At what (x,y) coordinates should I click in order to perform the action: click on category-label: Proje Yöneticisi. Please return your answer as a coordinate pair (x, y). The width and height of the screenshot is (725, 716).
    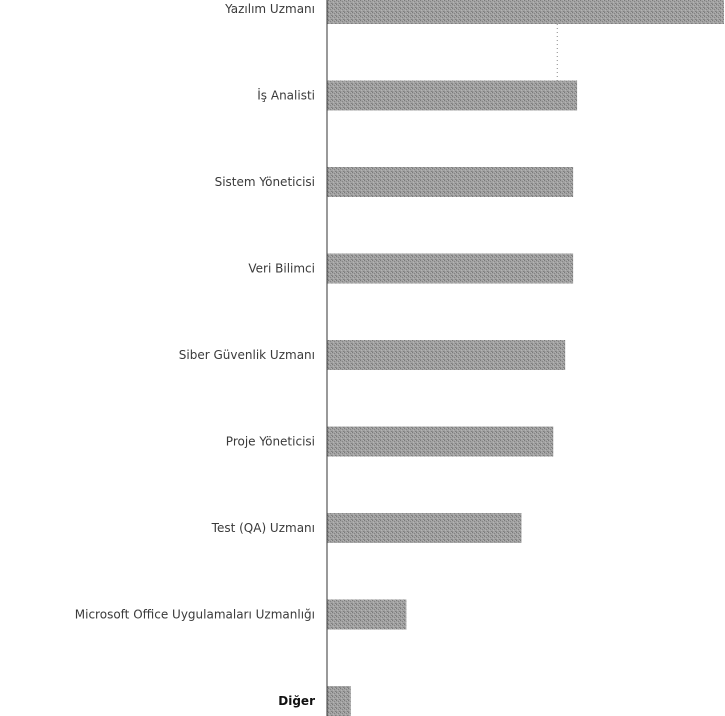
    Looking at the image, I should click on (270, 442).